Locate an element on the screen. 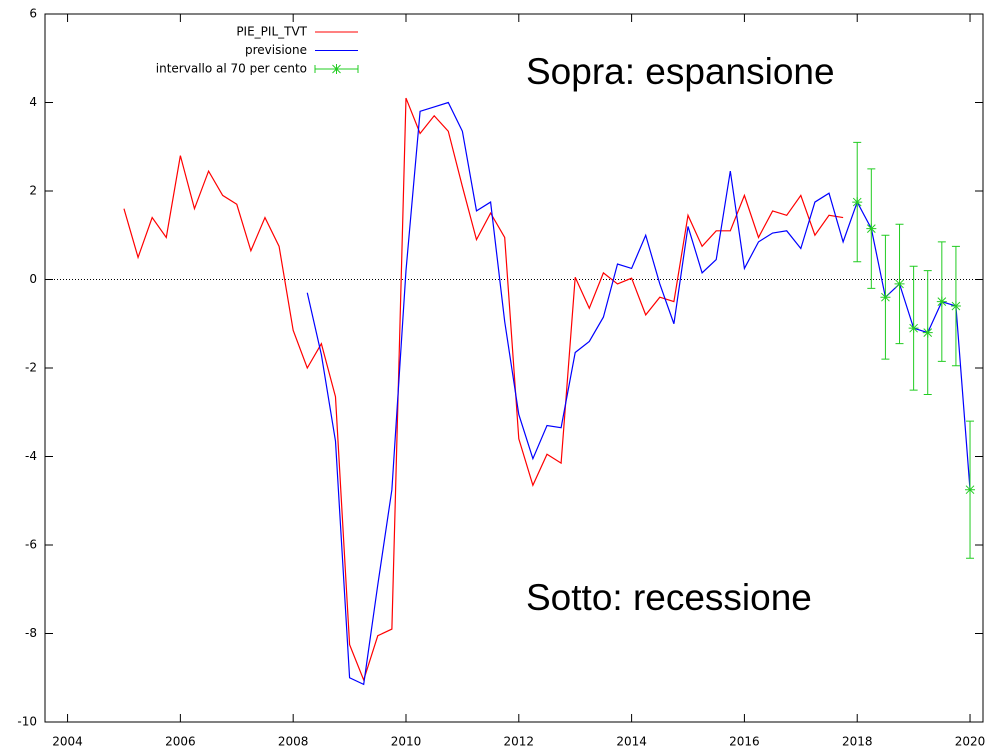 This screenshot has height=752, width=989. y-tick-label: -6 is located at coordinates (31, 545).